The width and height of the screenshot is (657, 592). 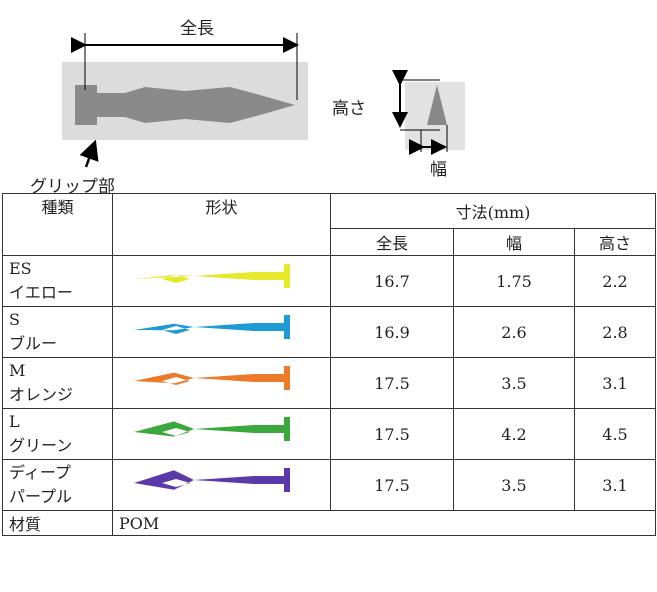 What do you see at coordinates (57, 332) in the screenshot?
I see `type-name: S ブルー` at bounding box center [57, 332].